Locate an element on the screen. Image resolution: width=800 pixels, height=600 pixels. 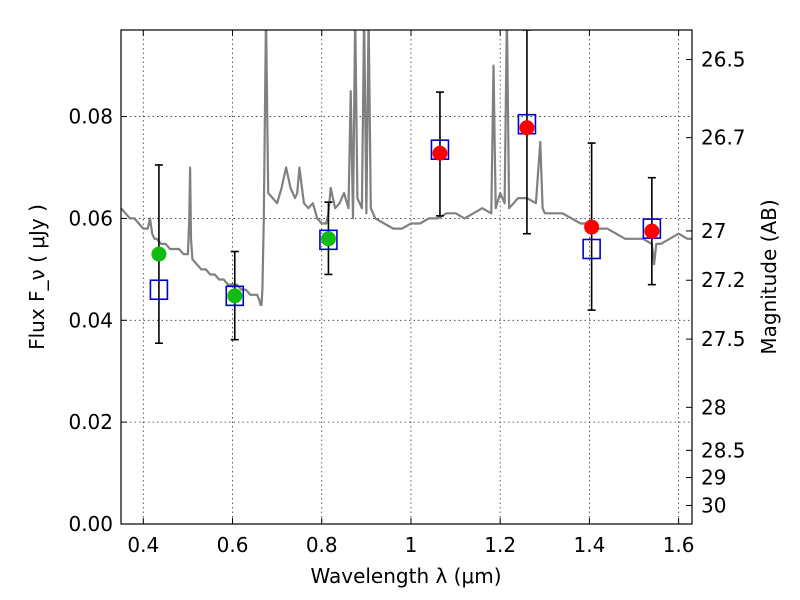
y-axis-label: Flux F_ν ( μJy ) is located at coordinates (37, 277).